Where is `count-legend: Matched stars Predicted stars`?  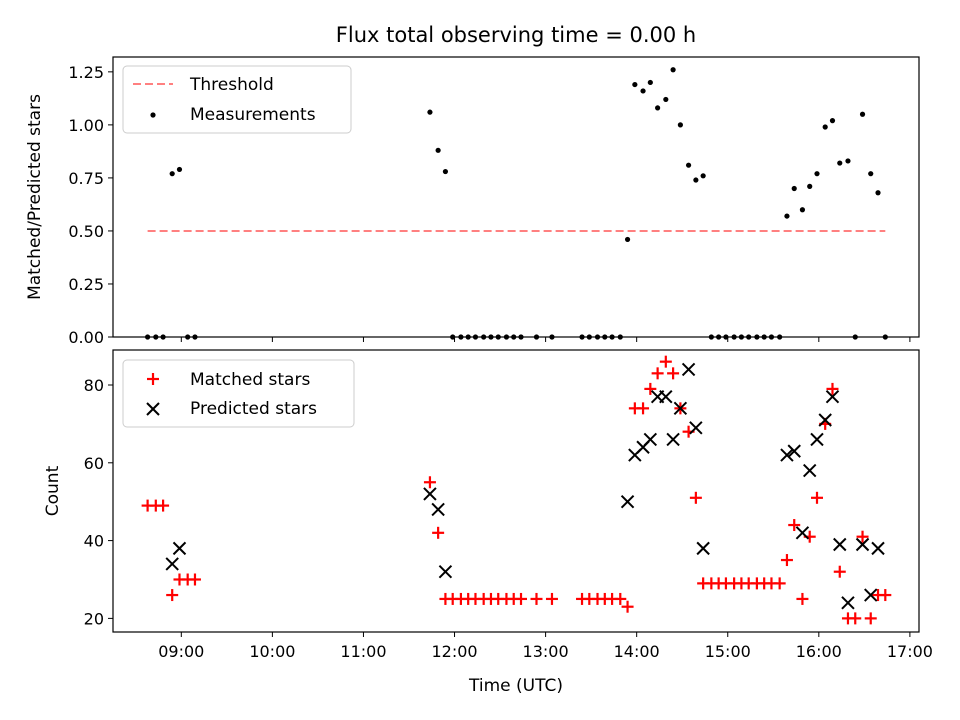
count-legend: Matched stars Predicted stars is located at coordinates (238, 393).